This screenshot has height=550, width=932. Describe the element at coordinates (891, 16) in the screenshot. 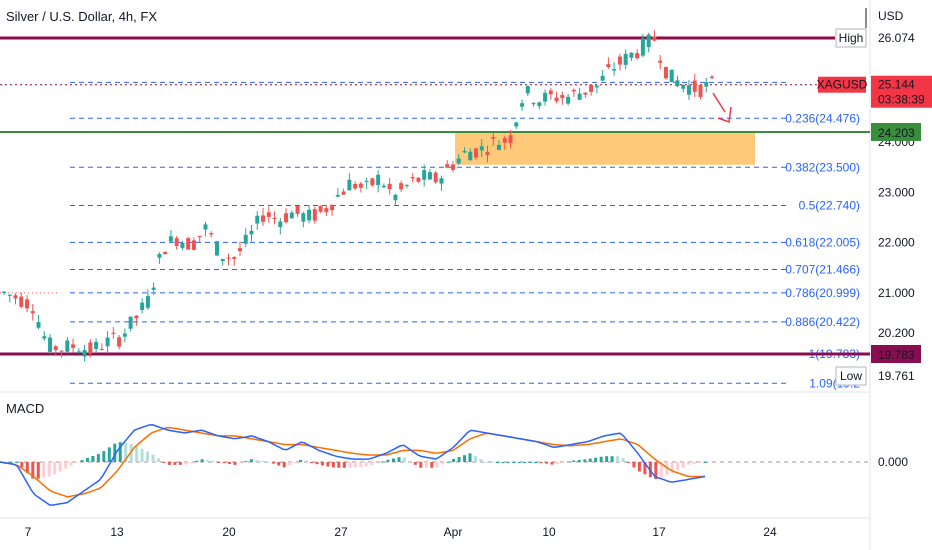

I see `axis-currency-label: USD` at that location.